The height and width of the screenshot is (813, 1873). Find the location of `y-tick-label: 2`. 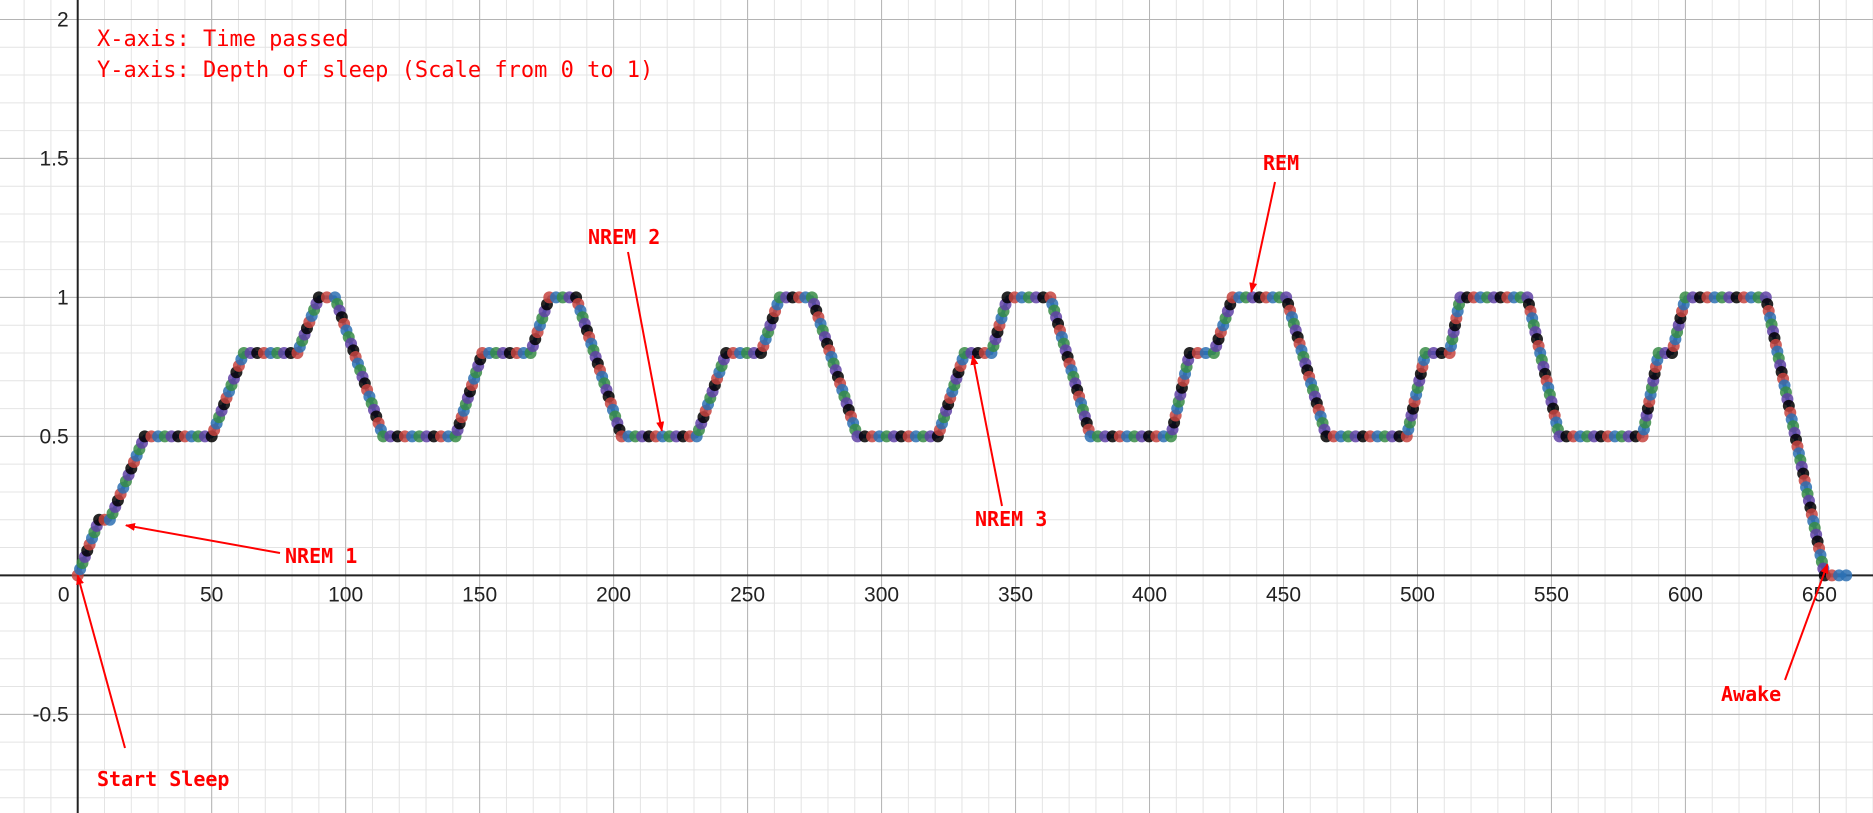

y-tick-label: 2 is located at coordinates (63, 19).